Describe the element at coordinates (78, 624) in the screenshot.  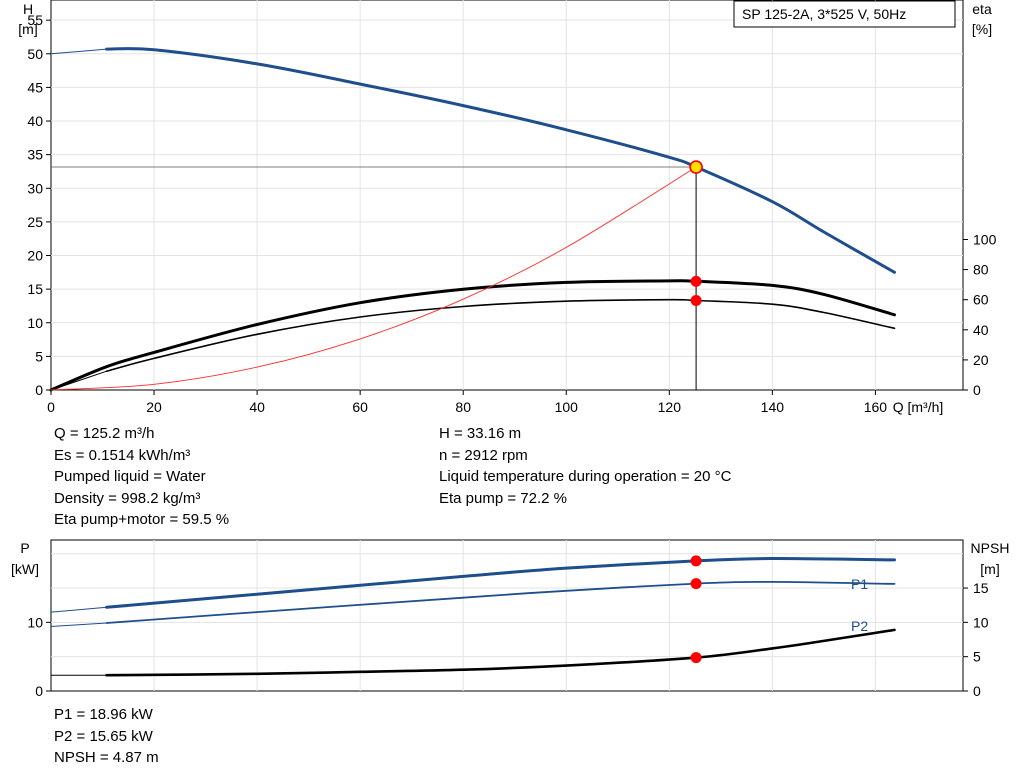
I see `p2-curve-extrapolation` at that location.